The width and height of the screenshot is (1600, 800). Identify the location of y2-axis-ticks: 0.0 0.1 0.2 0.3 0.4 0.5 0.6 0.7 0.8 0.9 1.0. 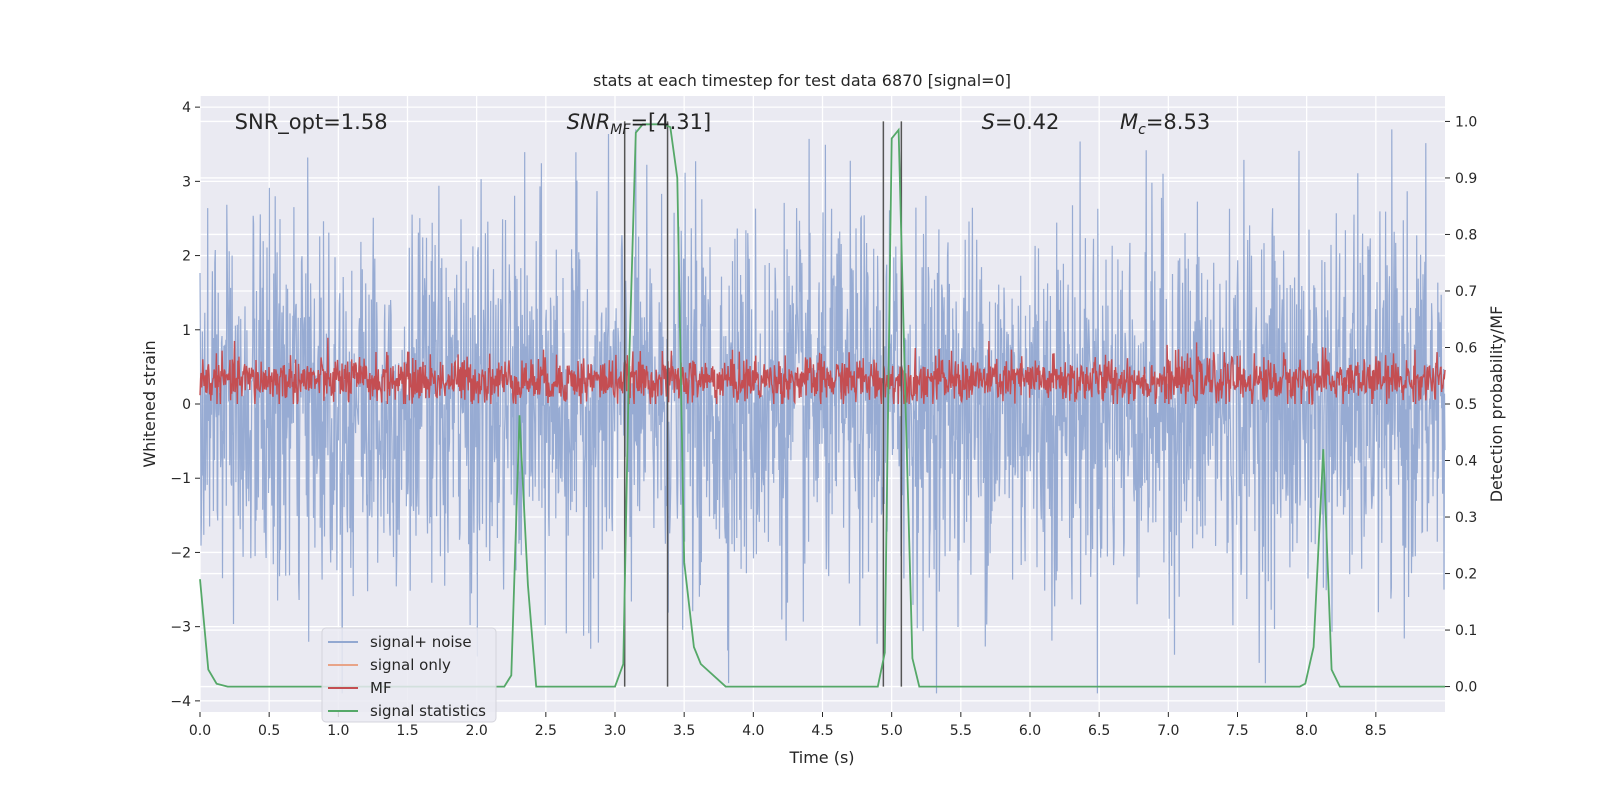
(1461, 405).